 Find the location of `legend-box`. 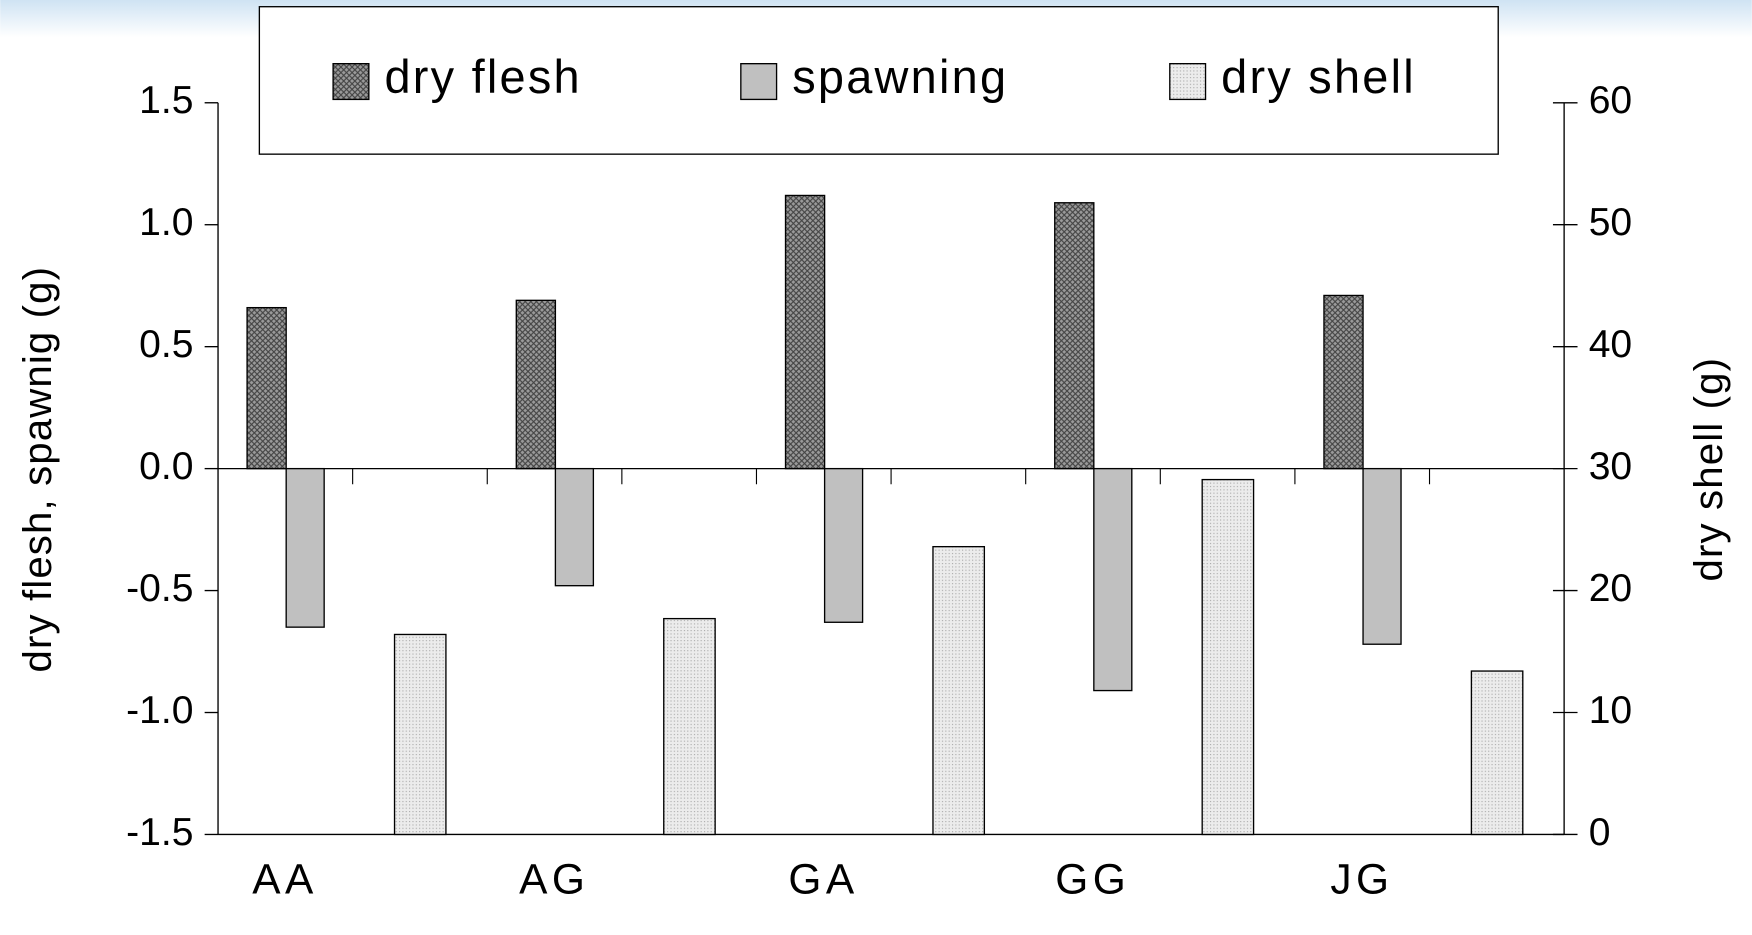

legend-box is located at coordinates (878, 80).